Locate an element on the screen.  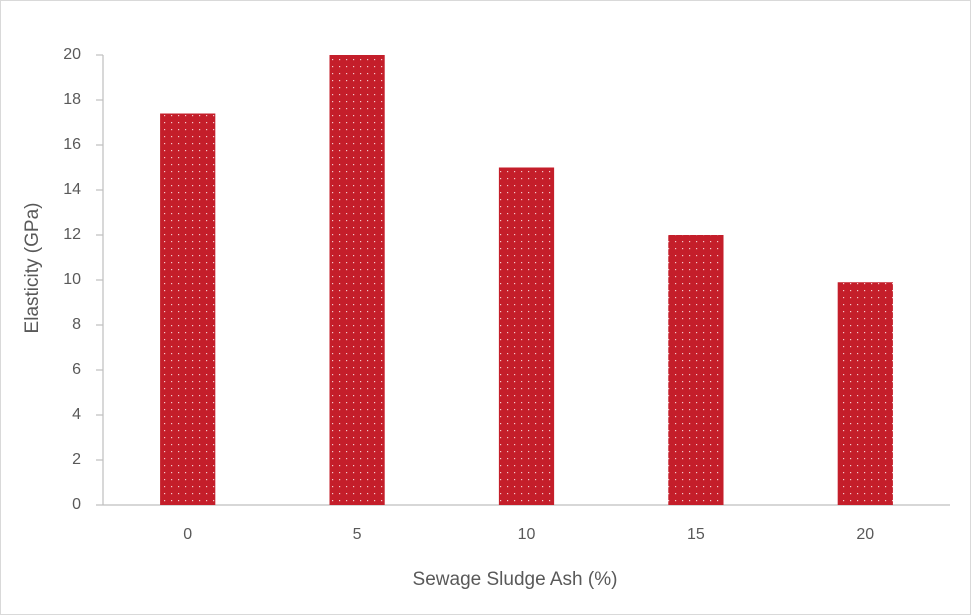
y-tick-label: 2 is located at coordinates (76, 459).